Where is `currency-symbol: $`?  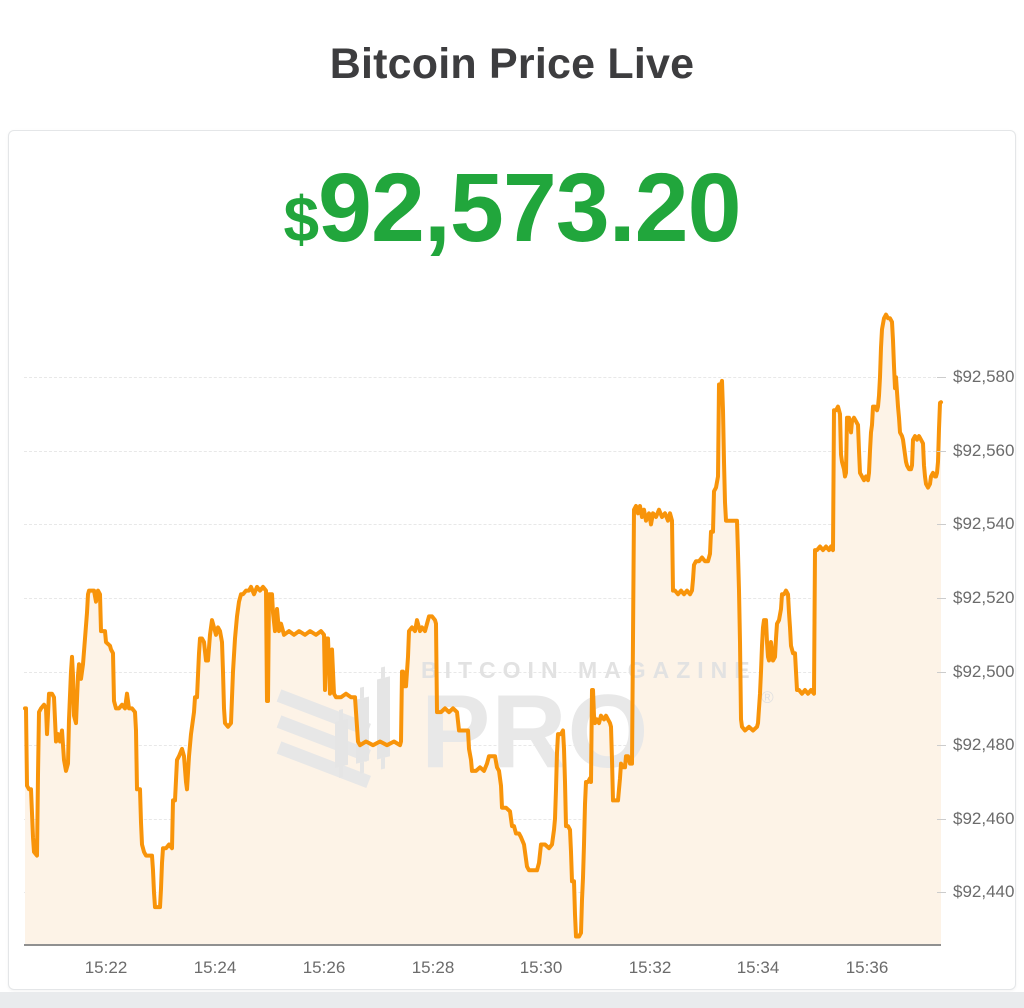
currency-symbol: $ is located at coordinates (301, 219).